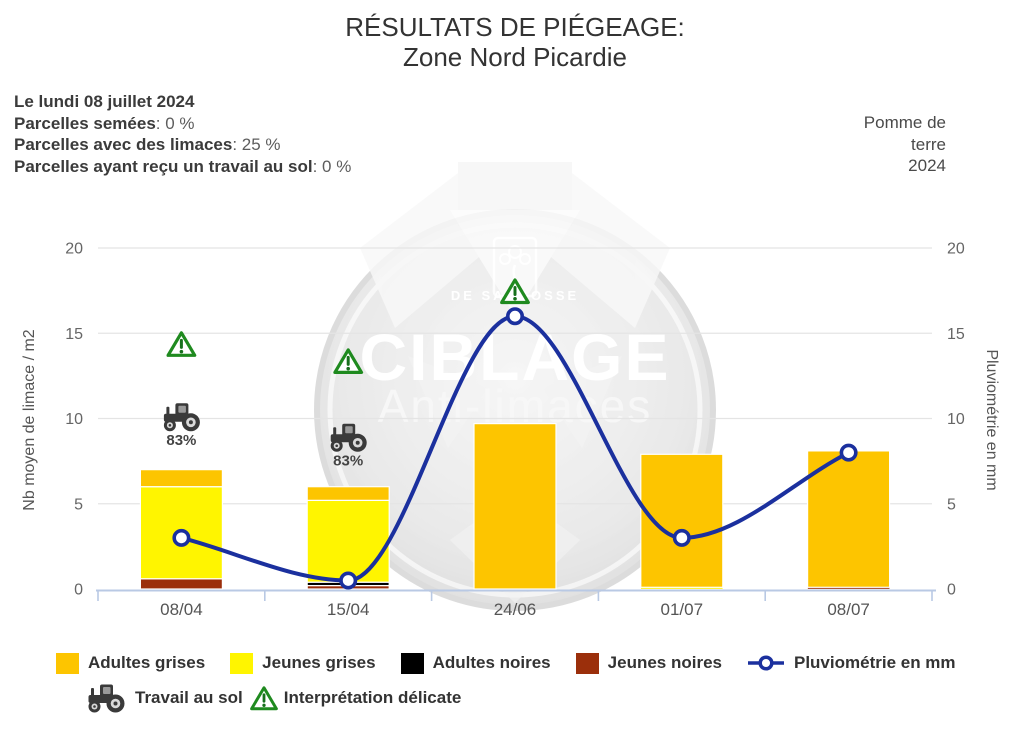 This screenshot has height=736, width=1030. What do you see at coordinates (904, 144) in the screenshot?
I see `crop-year-label: Pomme de terre 2024` at bounding box center [904, 144].